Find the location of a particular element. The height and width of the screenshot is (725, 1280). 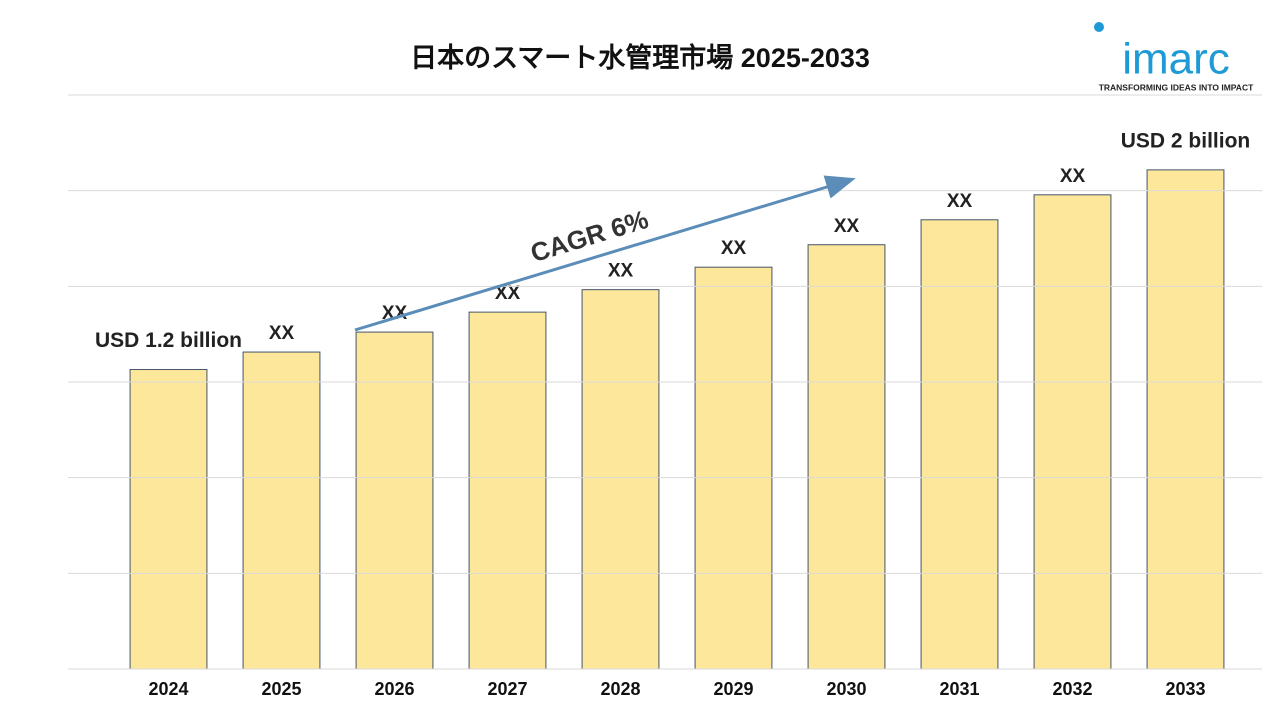

x-tick-label: 2026 is located at coordinates (394, 689).